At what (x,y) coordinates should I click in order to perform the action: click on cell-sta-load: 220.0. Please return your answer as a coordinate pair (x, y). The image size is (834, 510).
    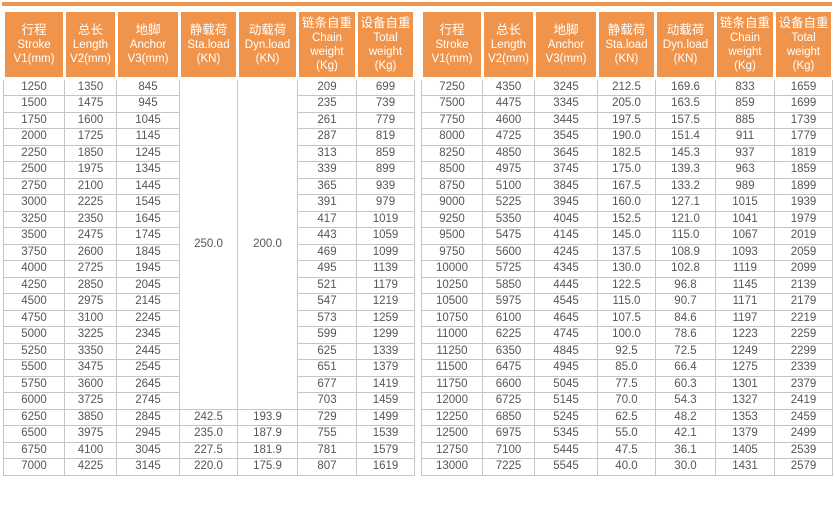
    Looking at the image, I should click on (208, 467).